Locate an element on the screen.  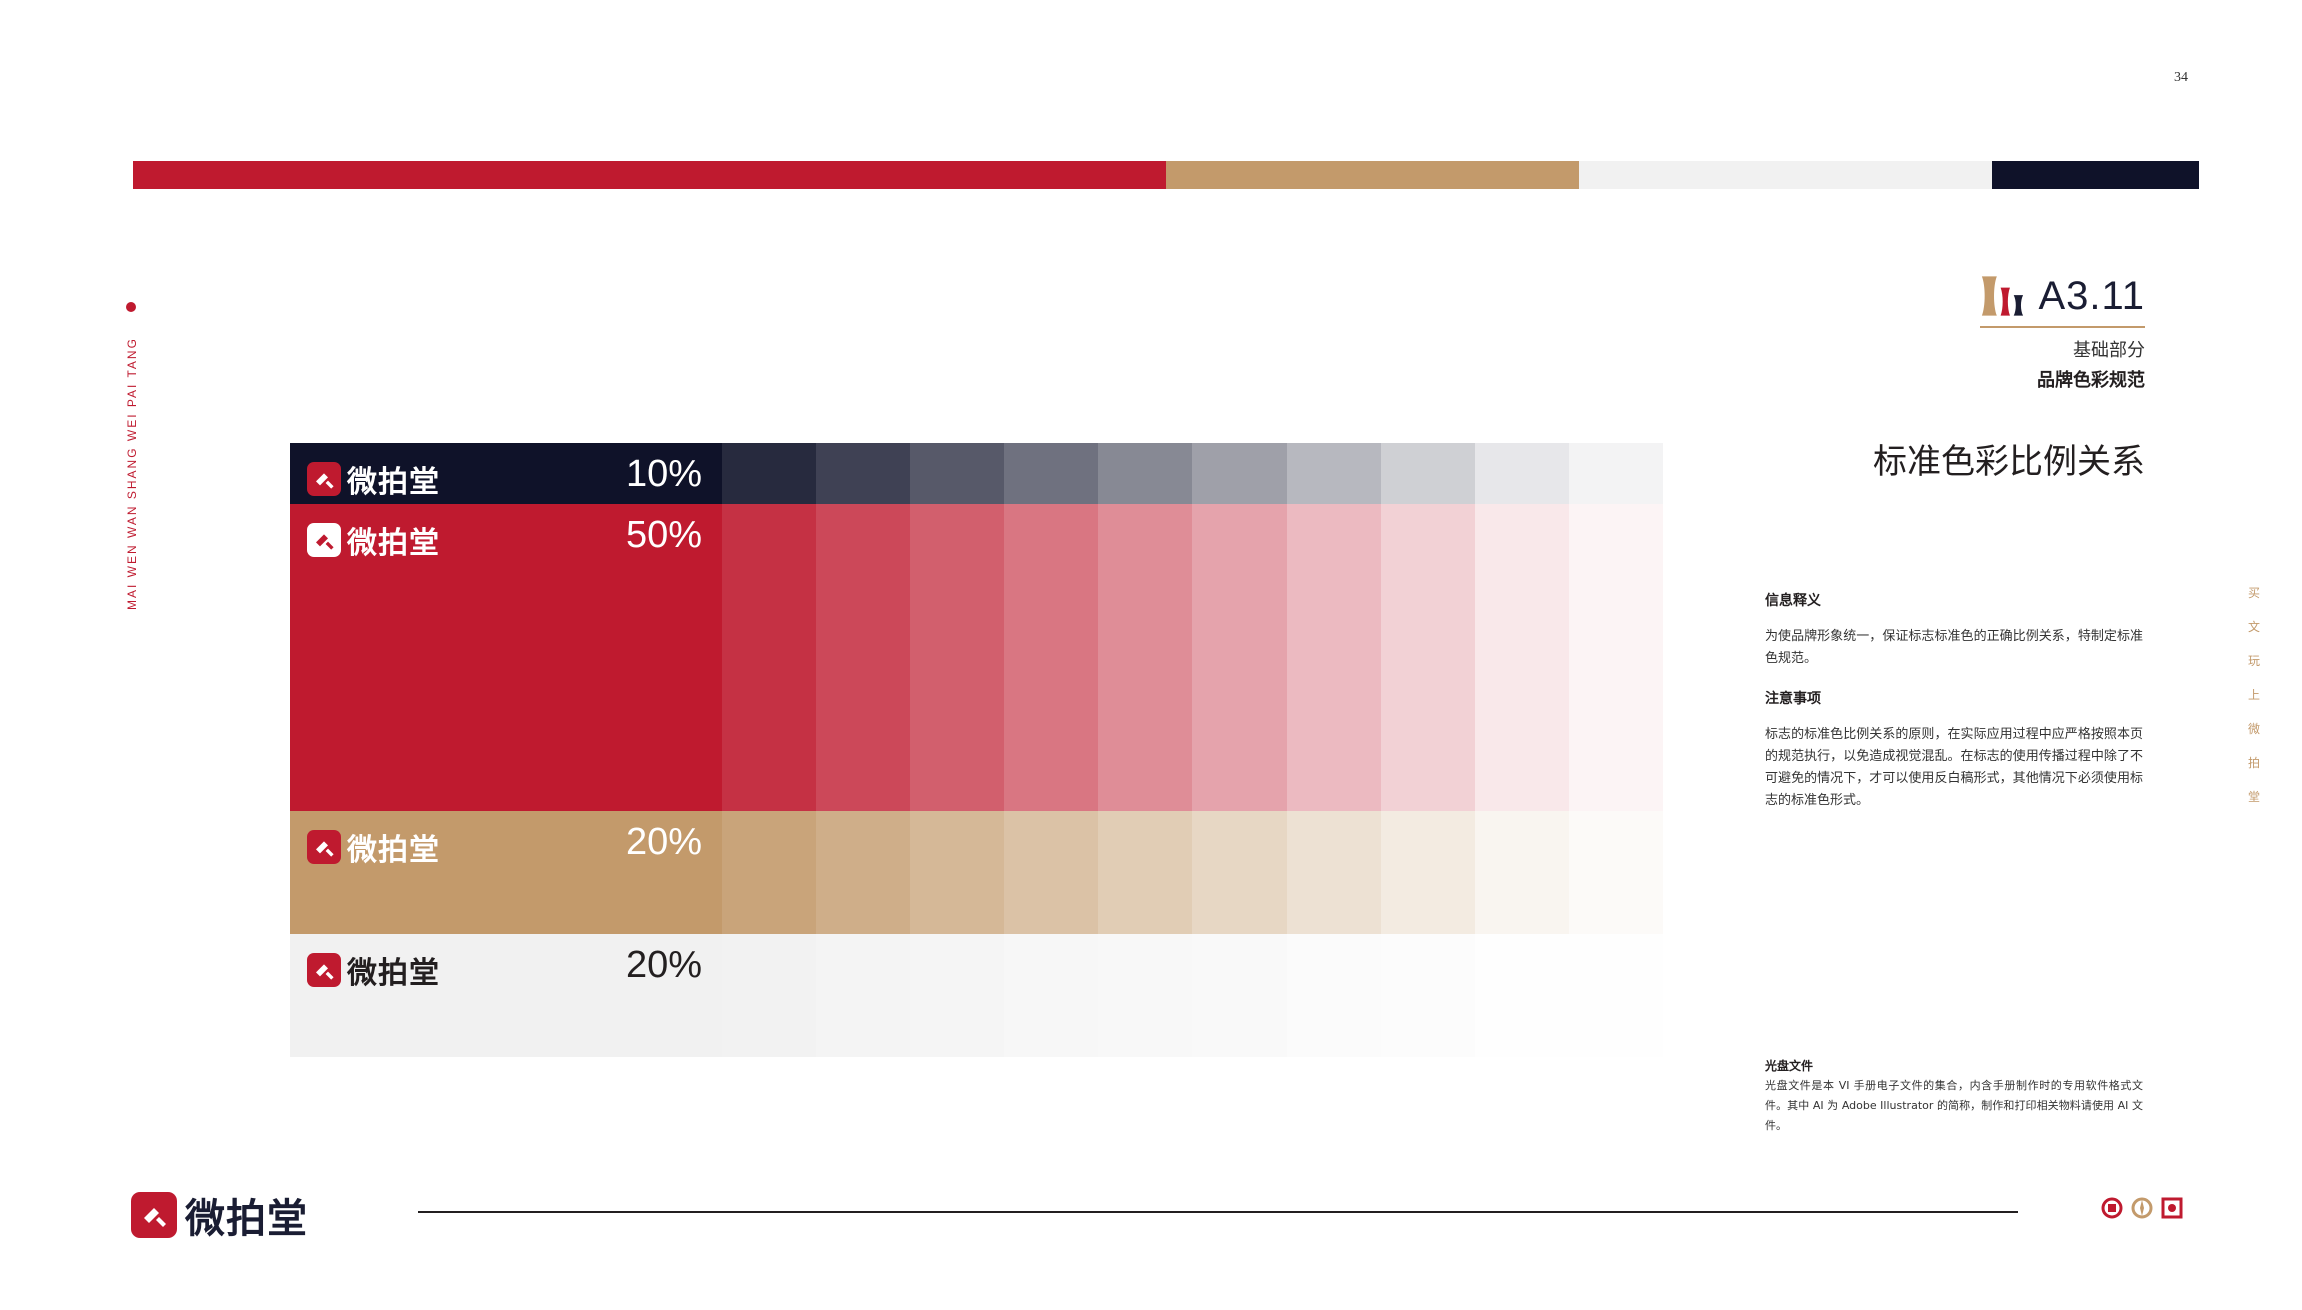
side-vertical-text: MAI WEN WAN SHANG WEI PAI TANG is located at coordinates (132, 473).